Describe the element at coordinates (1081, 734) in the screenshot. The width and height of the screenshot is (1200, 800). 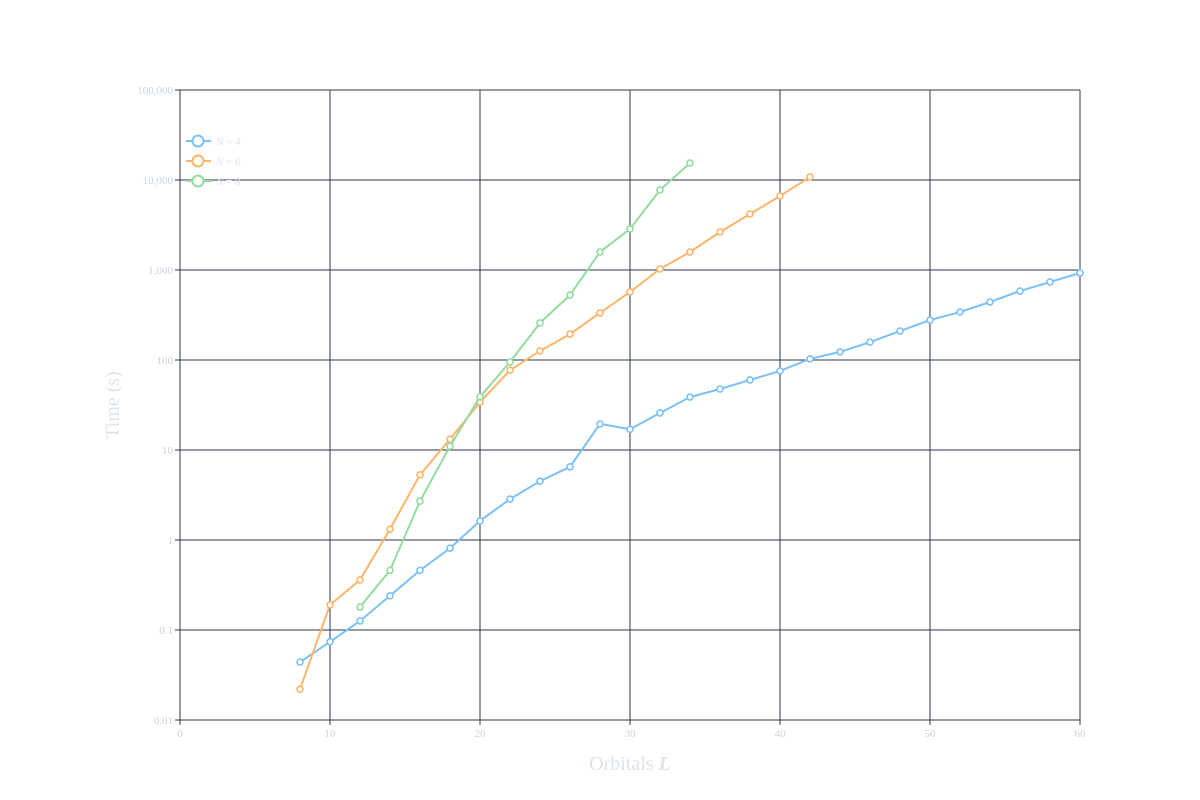
I see `x-tick-label: 60` at that location.